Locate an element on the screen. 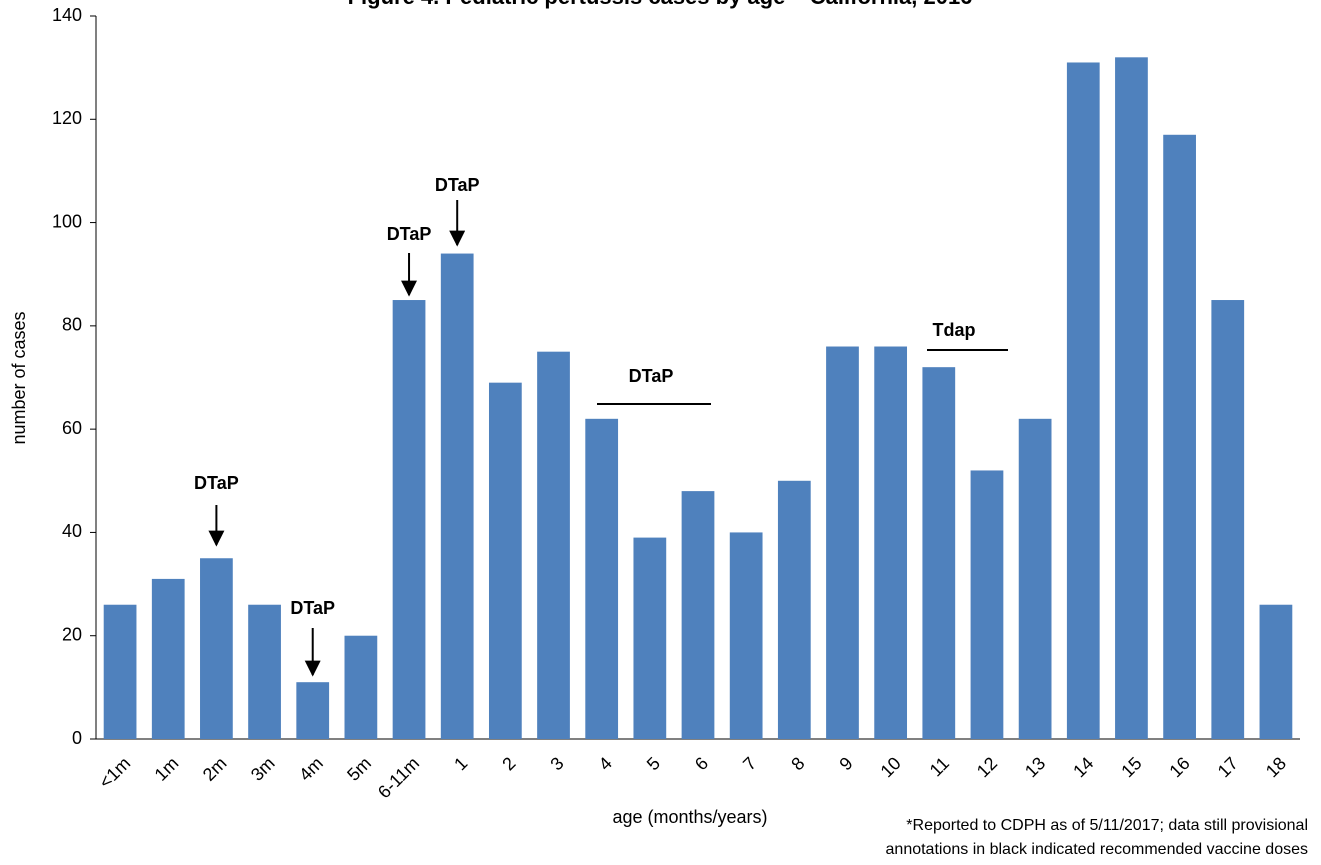 The width and height of the screenshot is (1321, 865). x-tick-label: 10 is located at coordinates (891, 767).